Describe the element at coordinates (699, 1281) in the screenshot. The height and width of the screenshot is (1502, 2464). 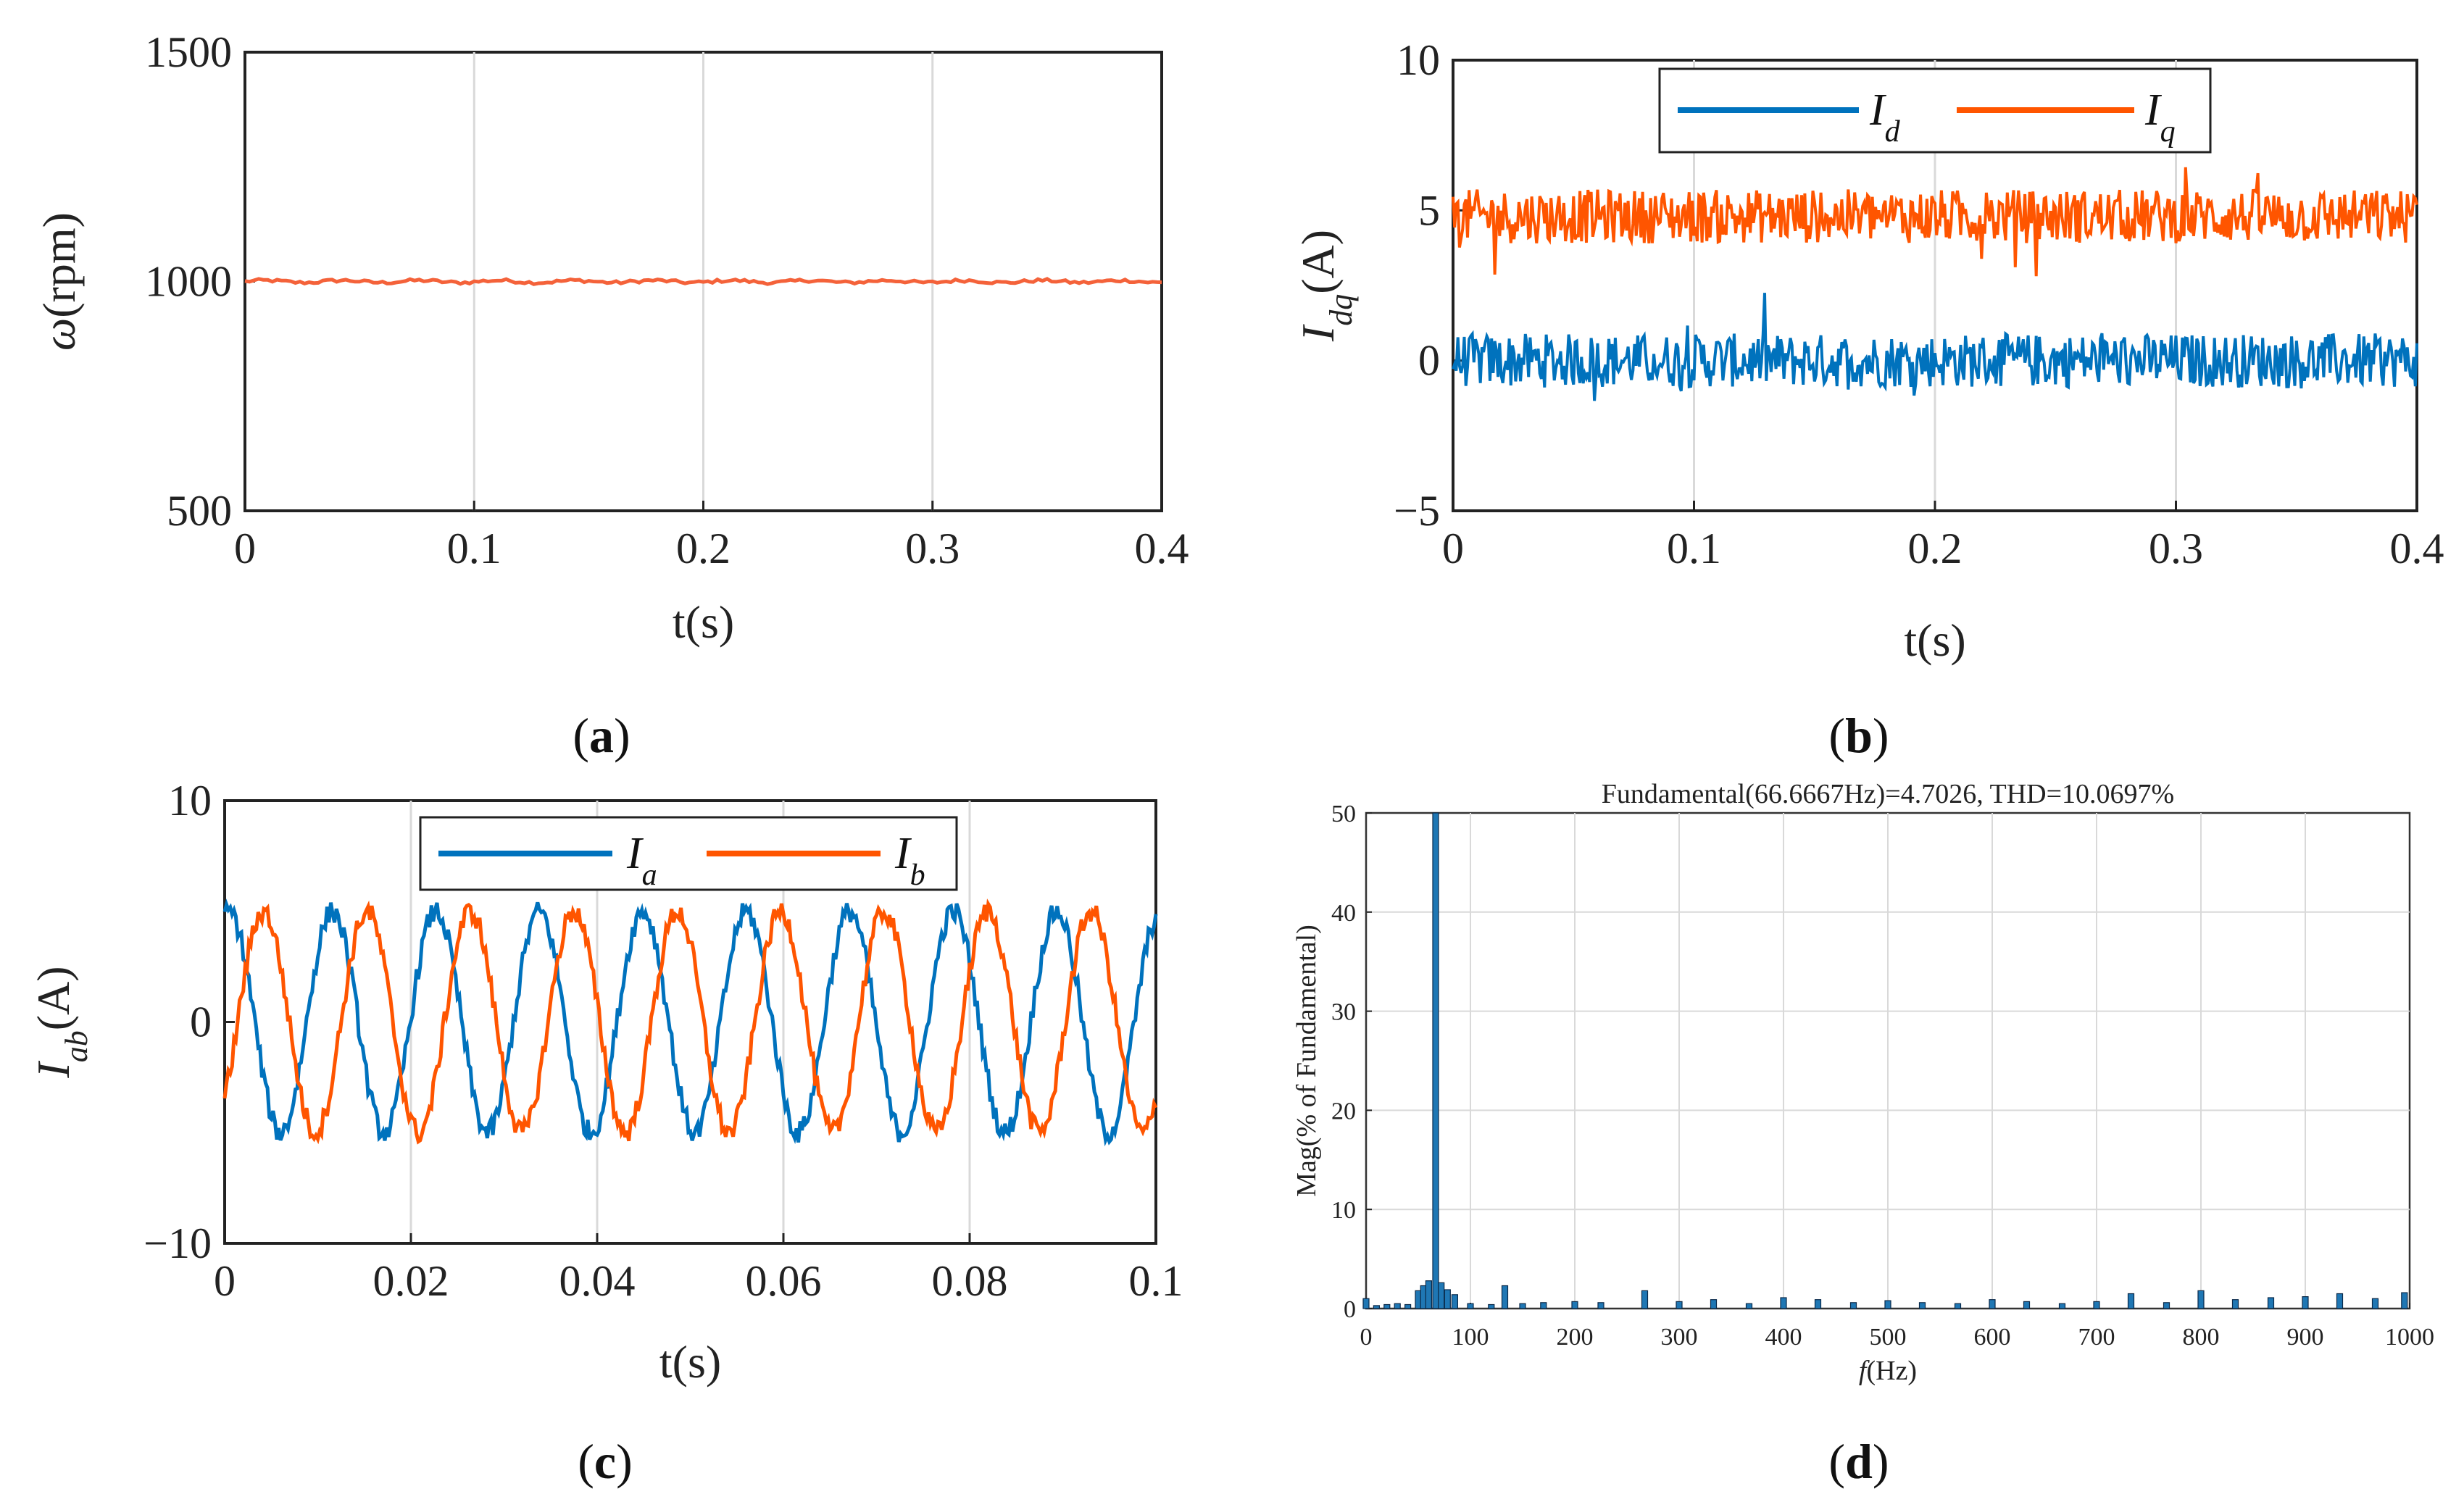
I see `x-tick-labels-c: 0 0.02 0.04 0.06 0.08 0.1` at that location.